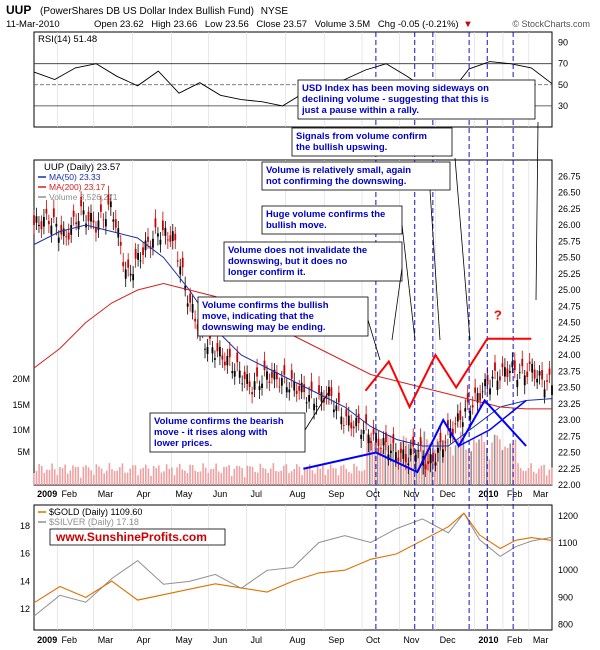 This screenshot has width=600, height=650. I want to click on annotation-line: longer confirm it., so click(267, 272).